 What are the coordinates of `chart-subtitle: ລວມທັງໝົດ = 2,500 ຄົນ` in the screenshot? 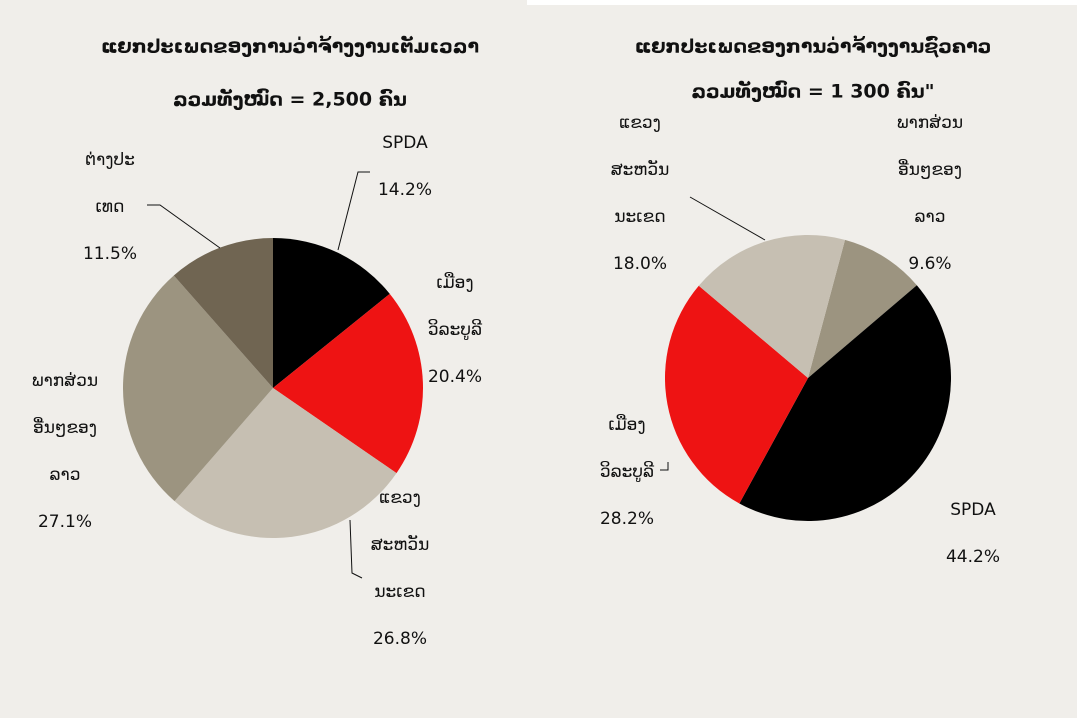 It's located at (290, 99).